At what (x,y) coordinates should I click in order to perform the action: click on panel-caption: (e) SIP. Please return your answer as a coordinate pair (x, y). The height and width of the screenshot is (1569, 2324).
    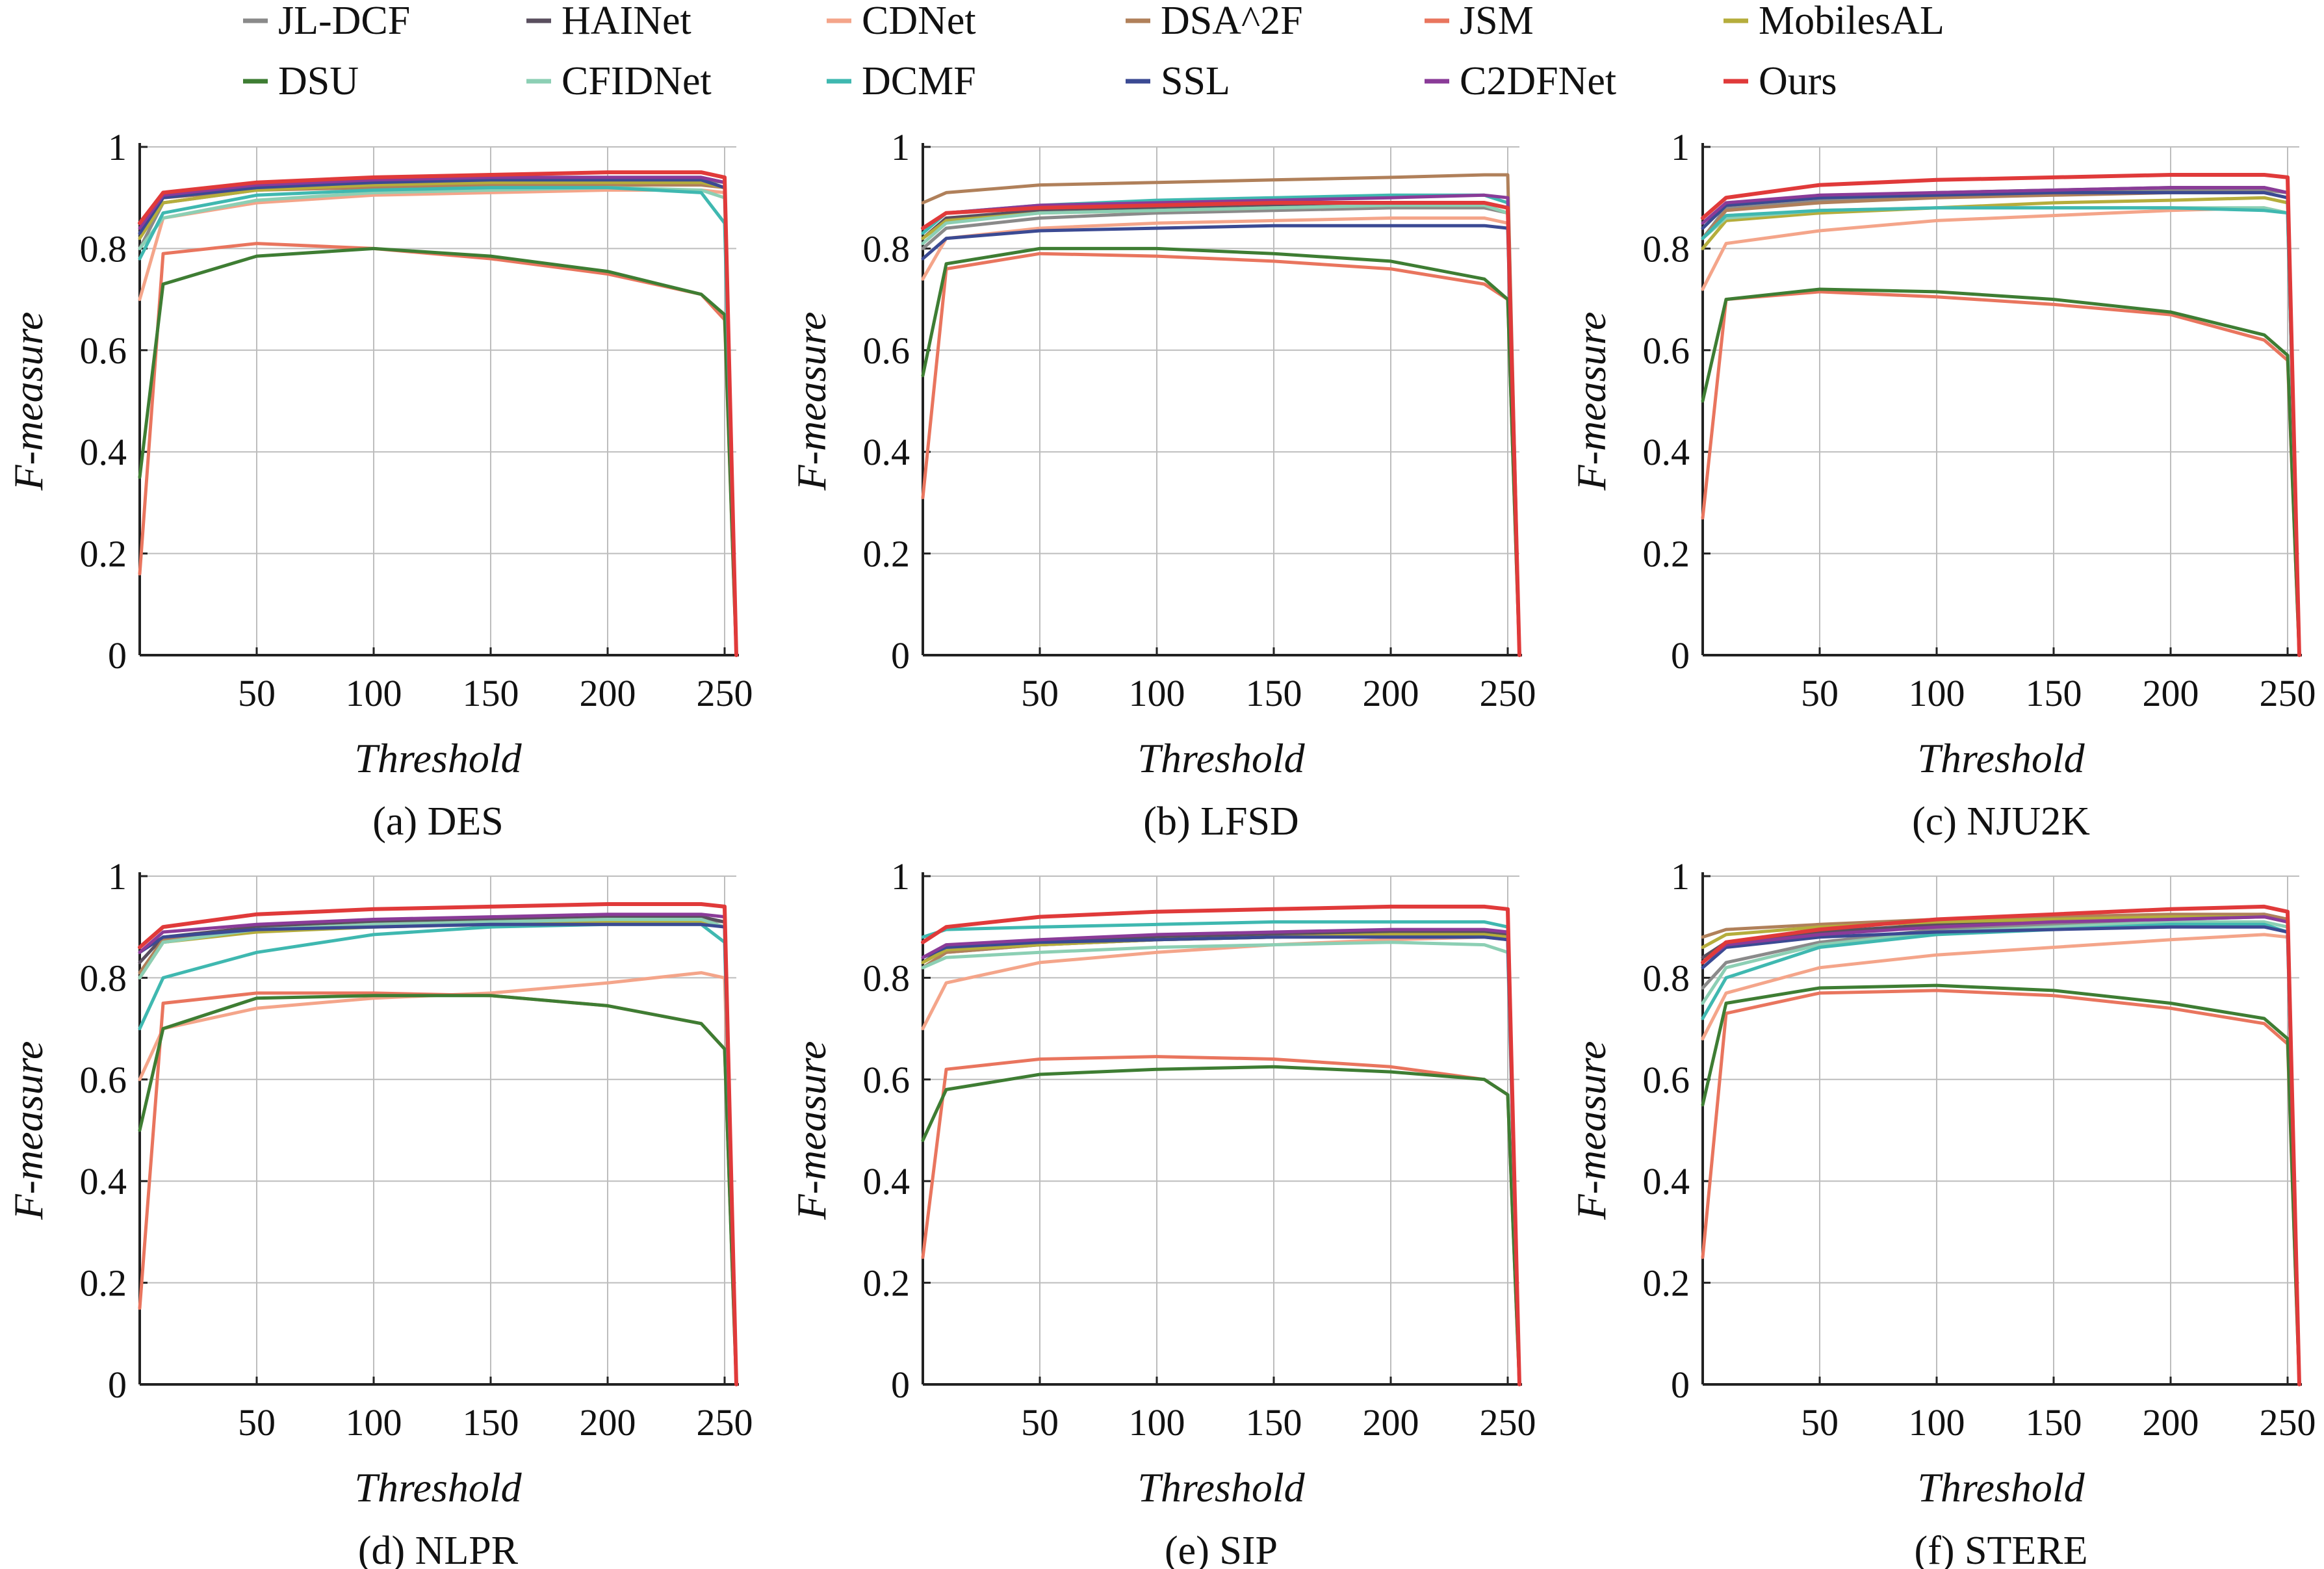
    Looking at the image, I should click on (1221, 1549).